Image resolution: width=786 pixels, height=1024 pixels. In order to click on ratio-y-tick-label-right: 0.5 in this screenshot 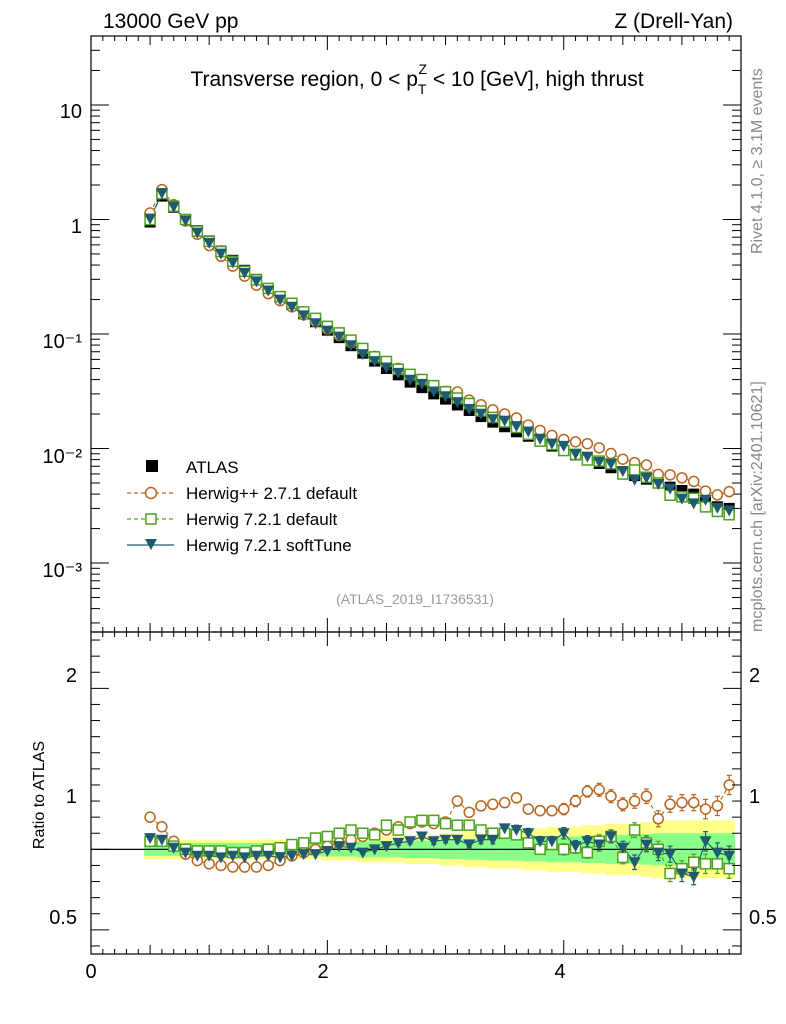, I will do `click(763, 918)`.